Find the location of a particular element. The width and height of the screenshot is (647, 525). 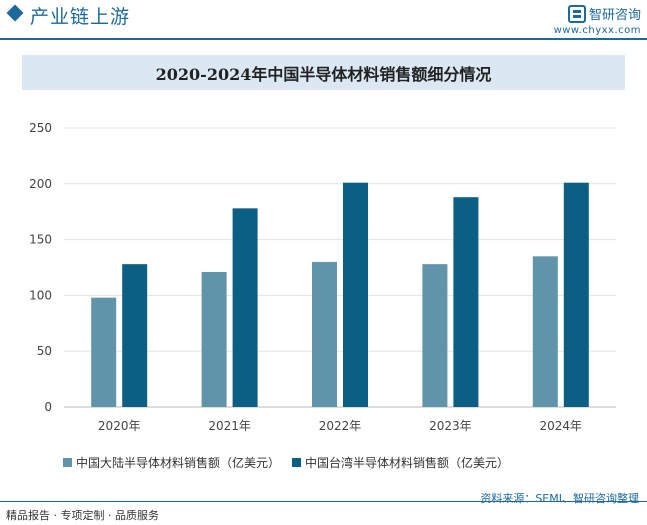

x-tick-label: 2024年 is located at coordinates (561, 426).